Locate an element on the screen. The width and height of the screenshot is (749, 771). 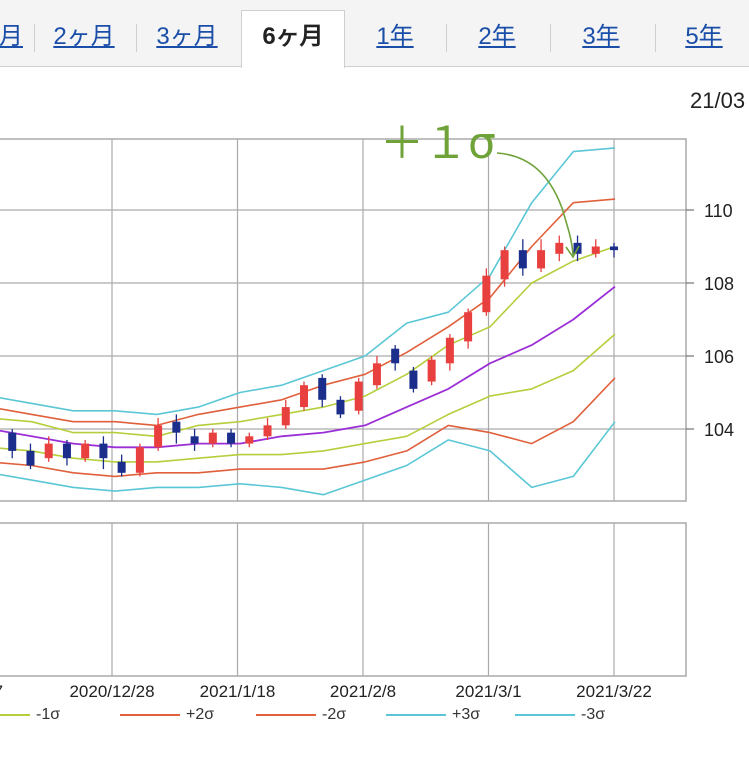
legend-label: -2σ is located at coordinates (334, 714).